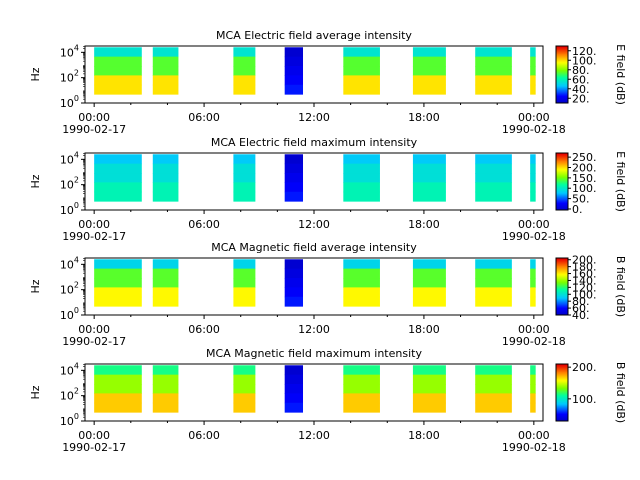 The width and height of the screenshot is (640, 480). What do you see at coordinates (620, 392) in the screenshot?
I see `colorbar-label: B field (dB)` at bounding box center [620, 392].